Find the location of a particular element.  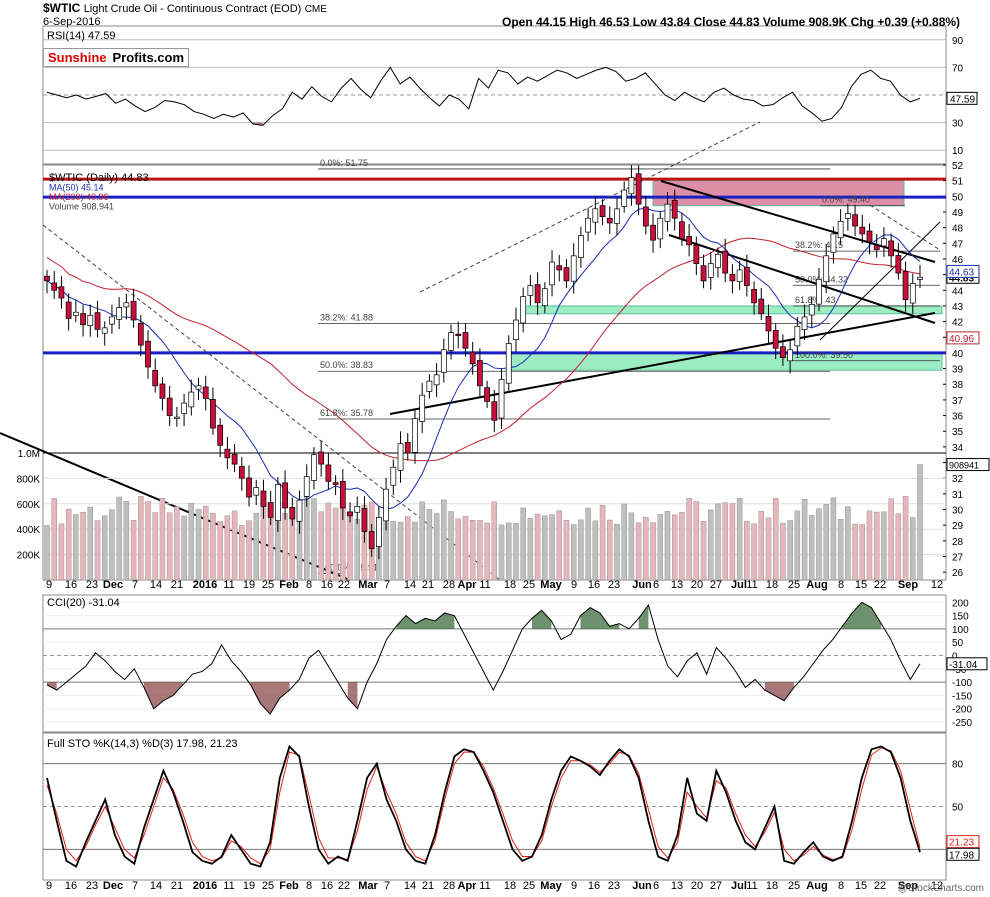

fib-level-label: 0.0%: 49.40 is located at coordinates (846, 200).